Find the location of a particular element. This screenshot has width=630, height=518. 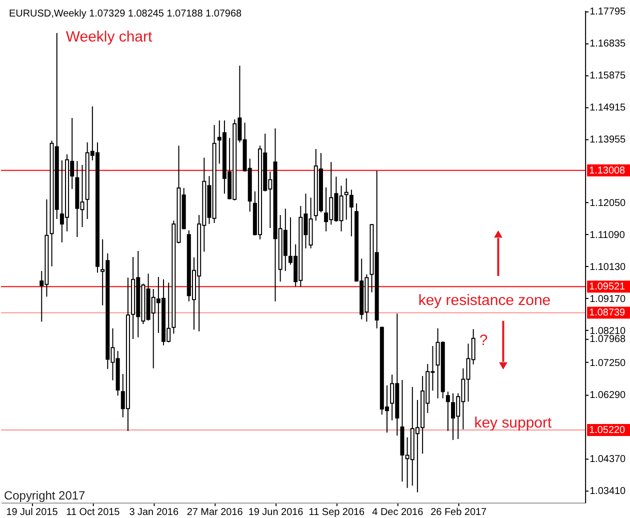

x-tick-label: 11 Sep 2016 is located at coordinates (337, 512).